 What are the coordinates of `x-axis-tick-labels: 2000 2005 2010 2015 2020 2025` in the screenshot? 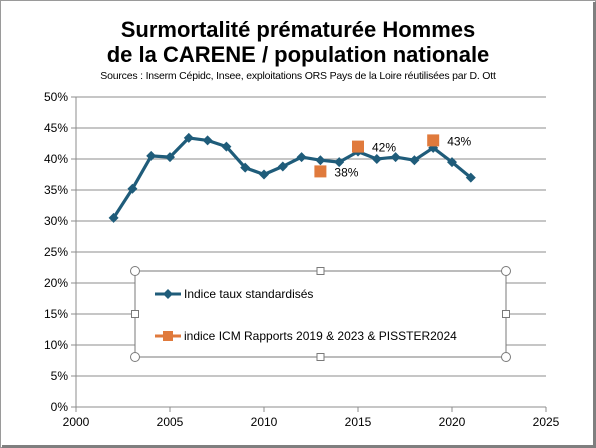 It's located at (311, 422).